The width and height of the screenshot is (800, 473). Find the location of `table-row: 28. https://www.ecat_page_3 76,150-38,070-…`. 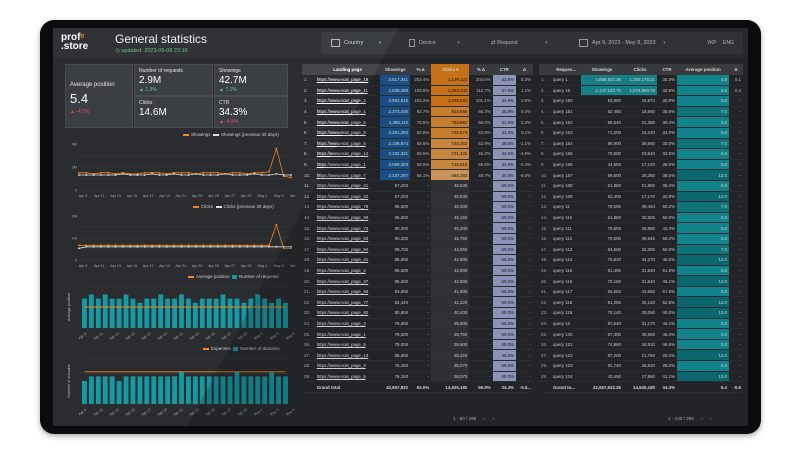

table-row: 28. https://www.ecat_page_3 76,150-38,070-… is located at coordinates (417, 366).